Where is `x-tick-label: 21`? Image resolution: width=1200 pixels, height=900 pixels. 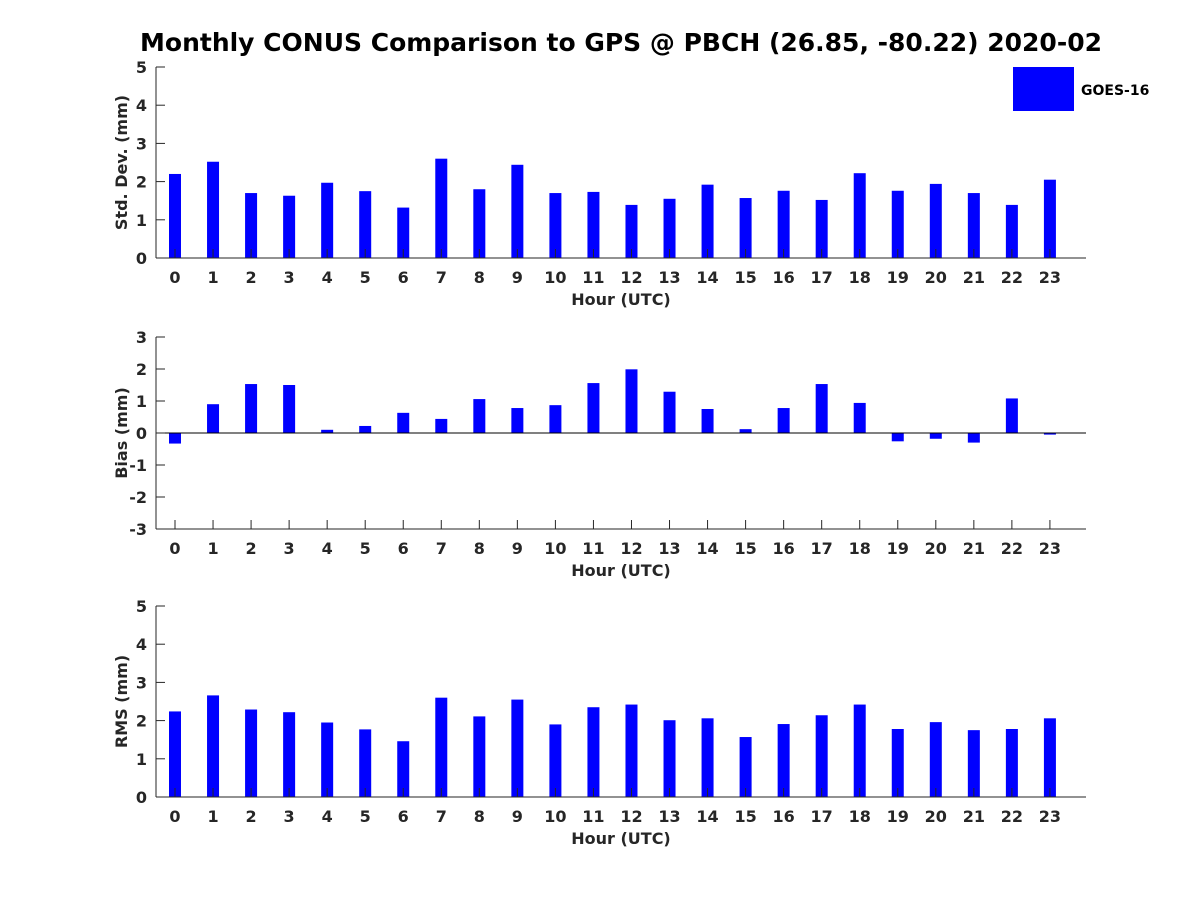 x-tick-label: 21 is located at coordinates (974, 277).